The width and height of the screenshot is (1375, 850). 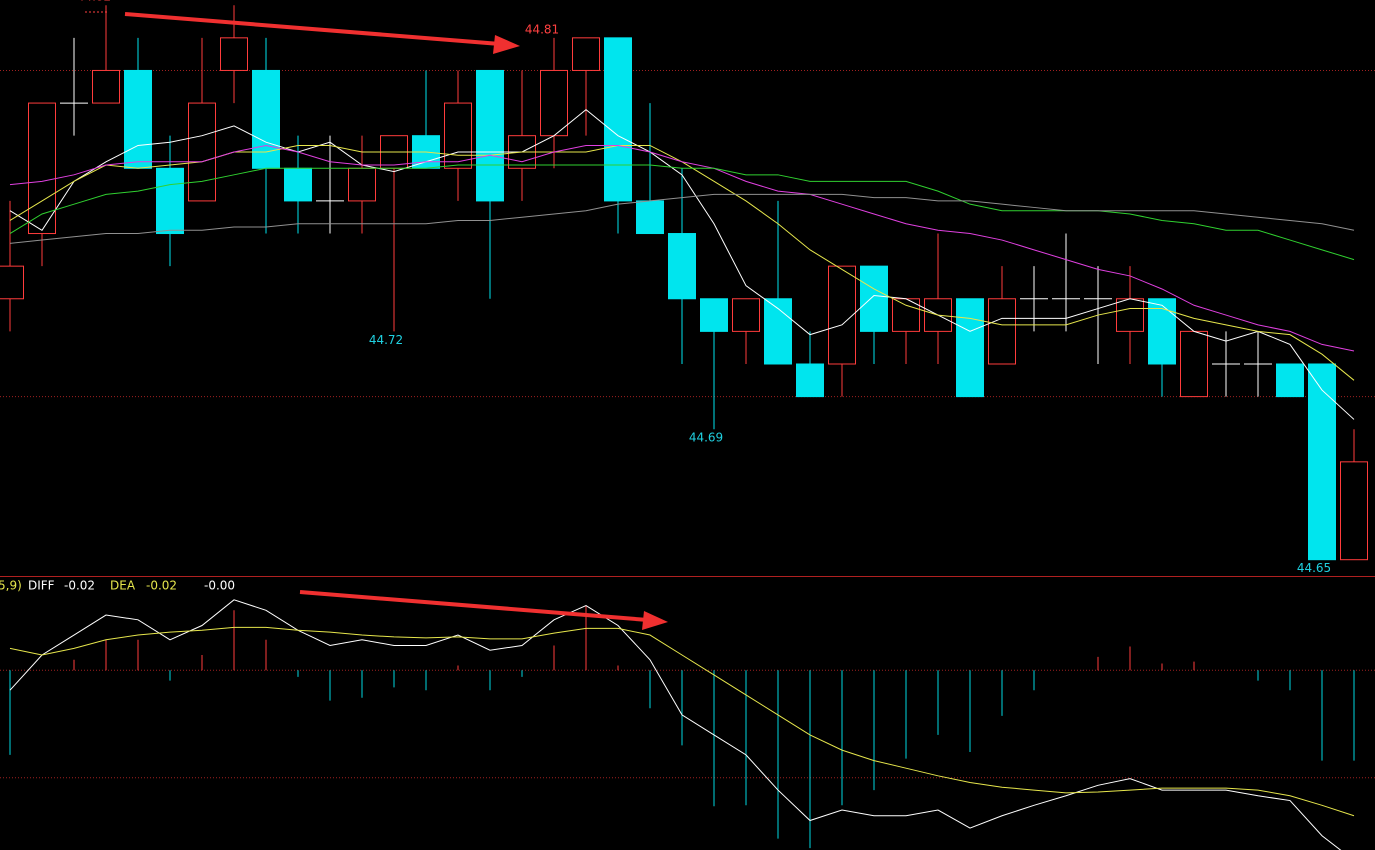 What do you see at coordinates (219, 586) in the screenshot?
I see `macd-header: -0.00` at bounding box center [219, 586].